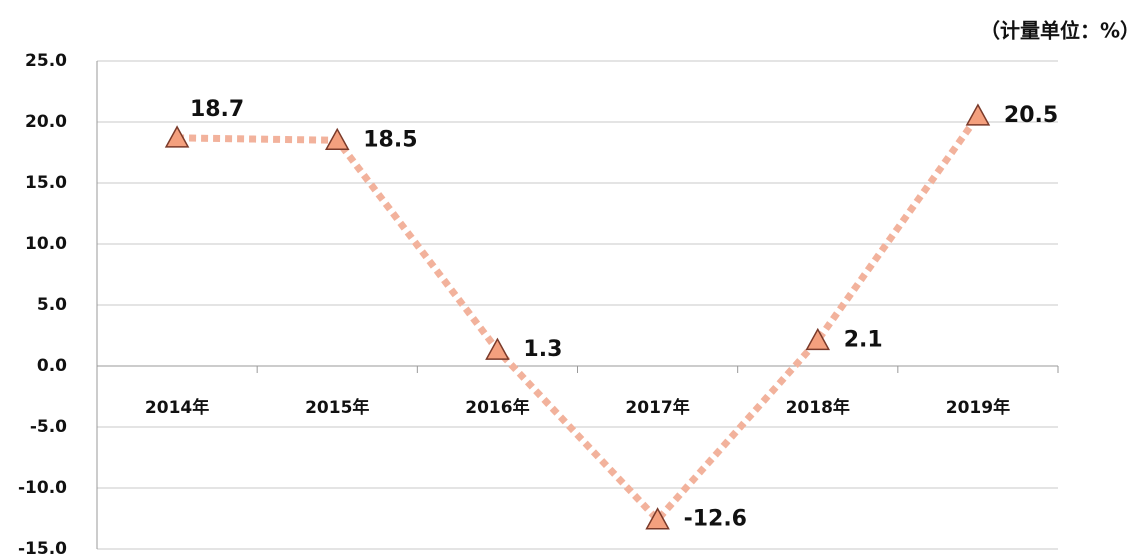 The height and width of the screenshot is (558, 1145). Describe the element at coordinates (390, 139) in the screenshot. I see `data-label: 18.5` at that location.